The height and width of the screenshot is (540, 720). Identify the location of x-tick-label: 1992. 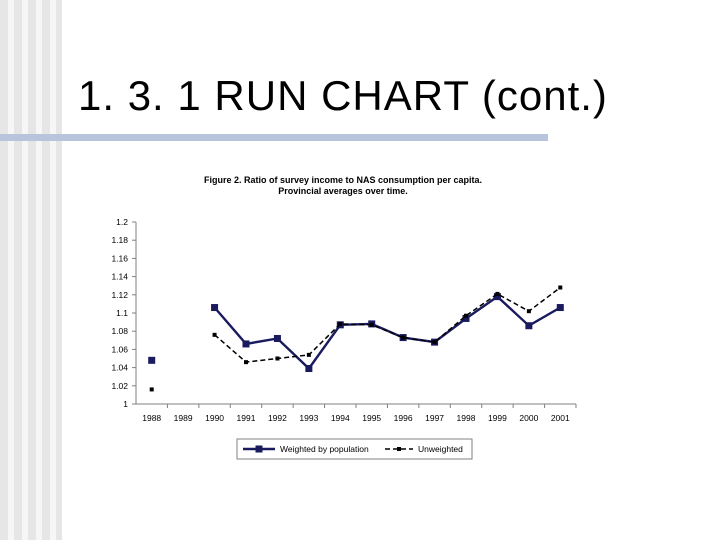
(277, 418).